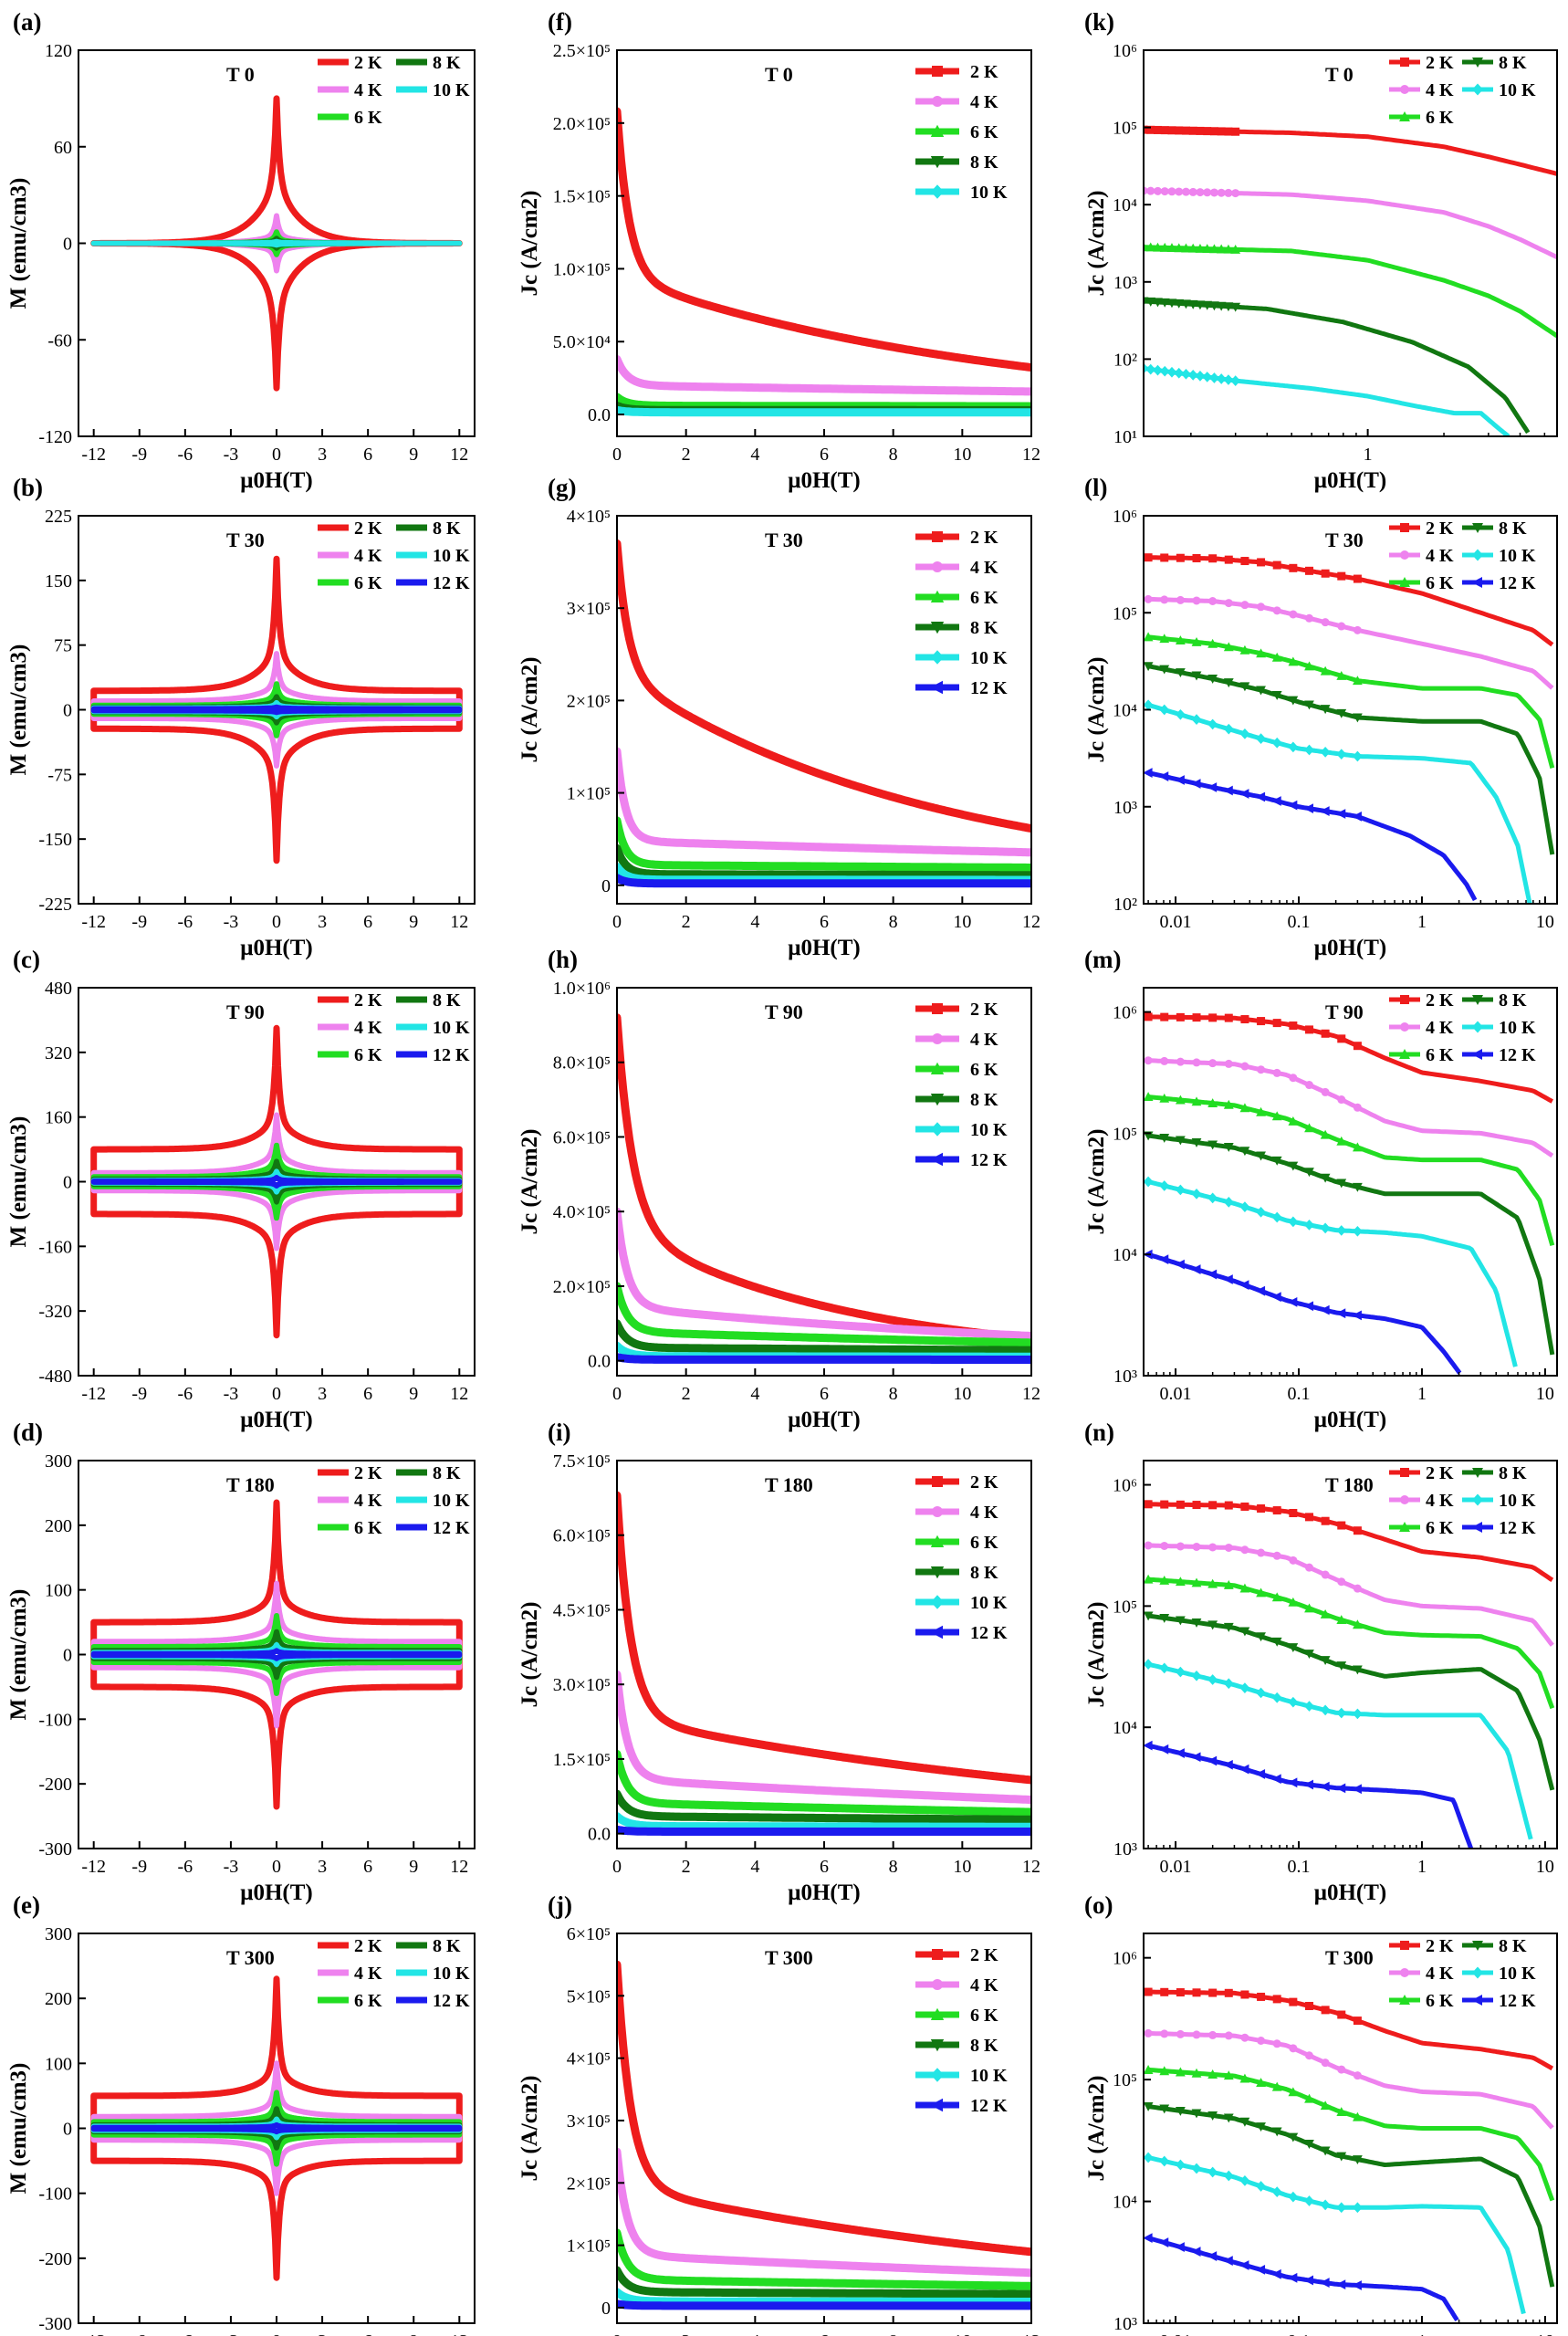 This screenshot has height=2336, width=1568. I want to click on y-tick-label: -100, so click(55, 2194).